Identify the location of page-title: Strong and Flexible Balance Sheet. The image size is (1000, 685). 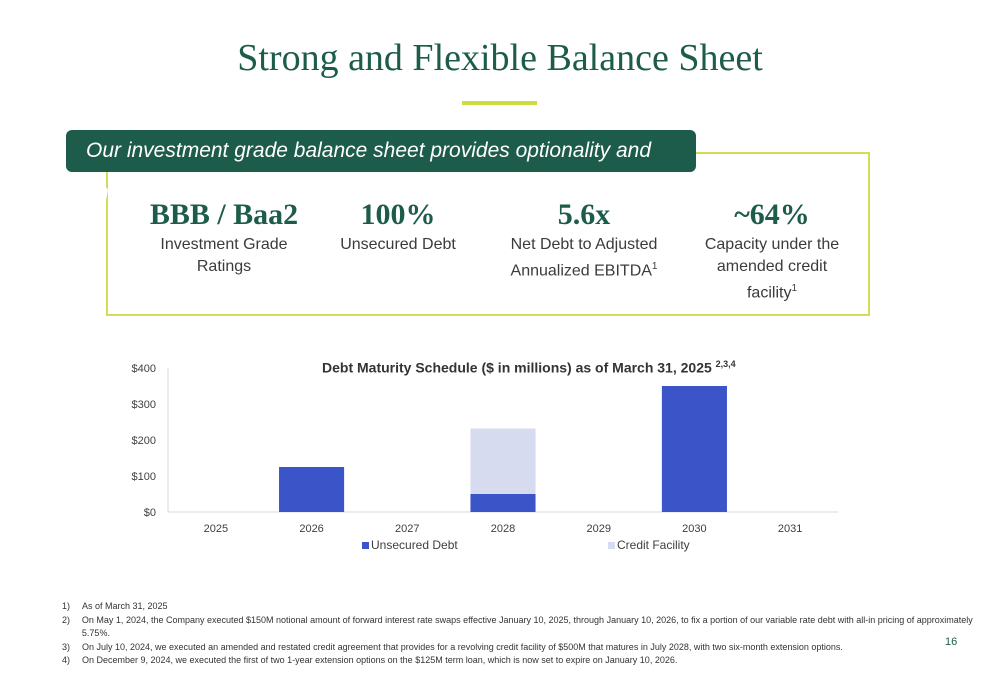
(500, 58).